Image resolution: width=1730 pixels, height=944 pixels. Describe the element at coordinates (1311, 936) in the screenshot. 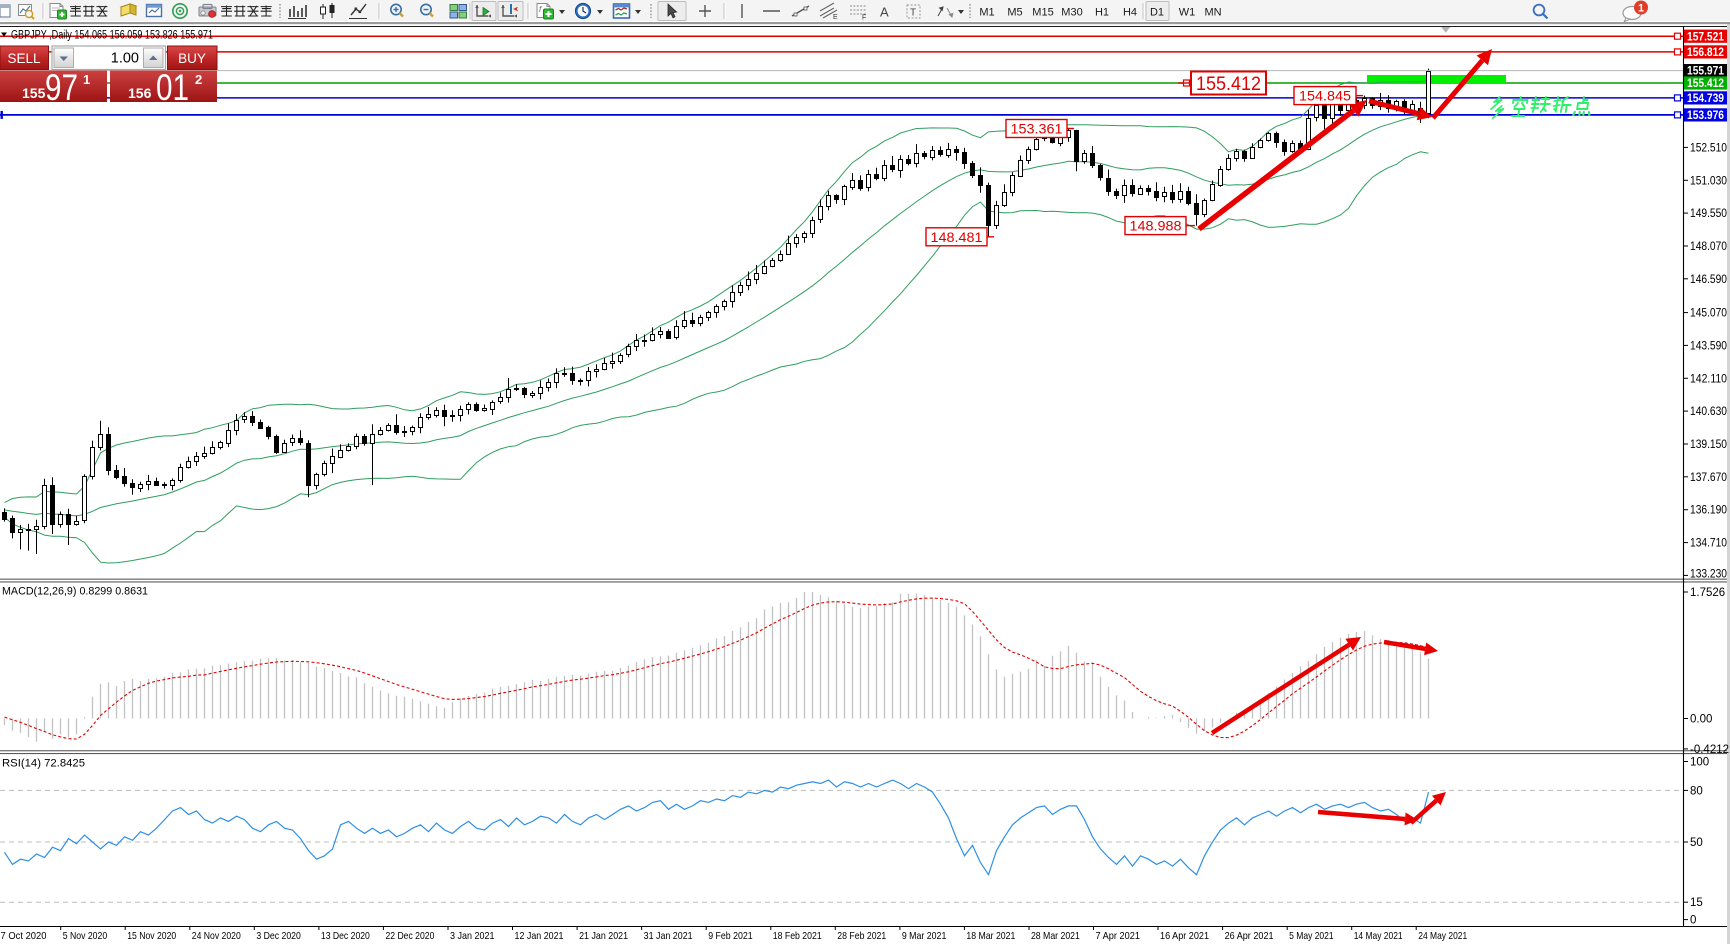

I see `svg-text: 5 May 2021` at that location.